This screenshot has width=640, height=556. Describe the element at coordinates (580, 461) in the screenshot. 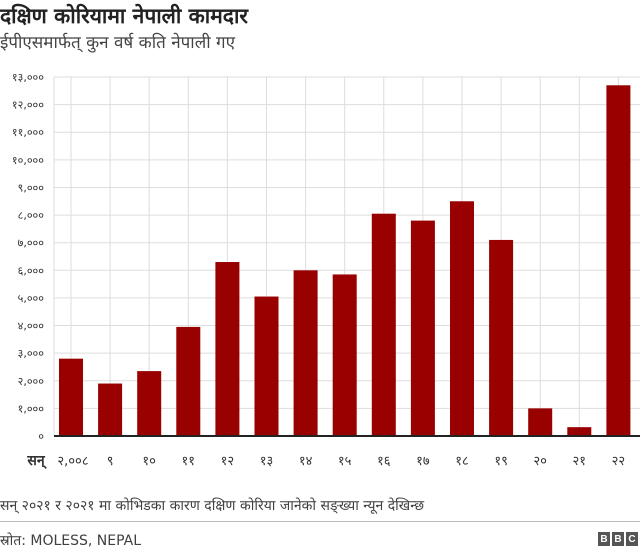

I see `x-tick-label: २१` at that location.